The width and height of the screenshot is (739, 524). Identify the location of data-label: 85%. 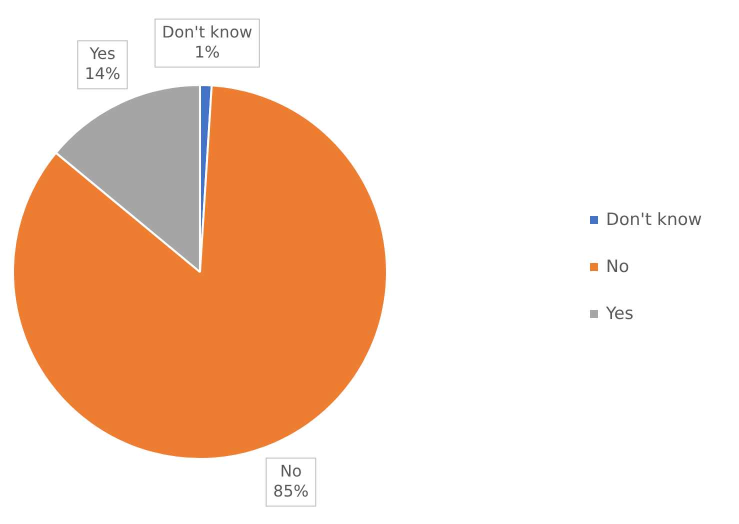
(291, 490).